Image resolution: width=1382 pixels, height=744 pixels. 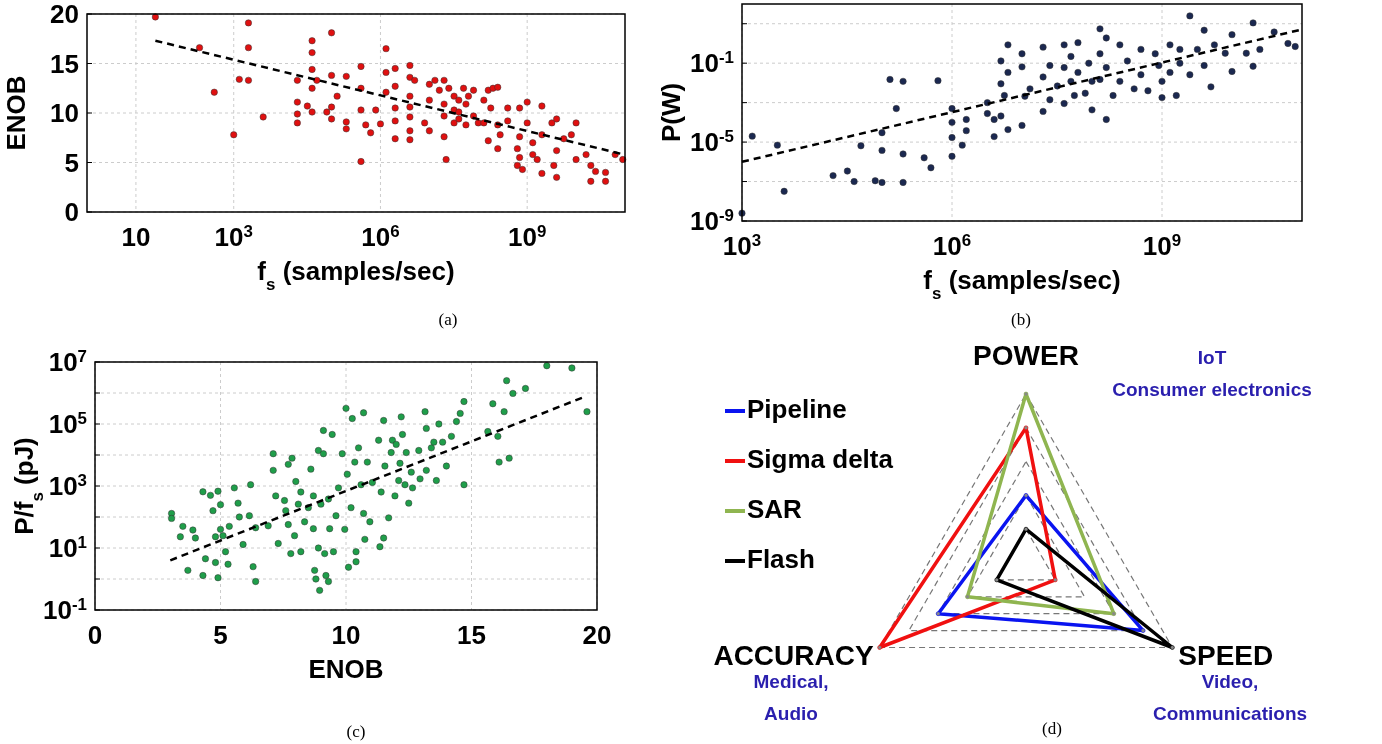 I want to click on y-tick-label: 0, so click(x=71, y=212).